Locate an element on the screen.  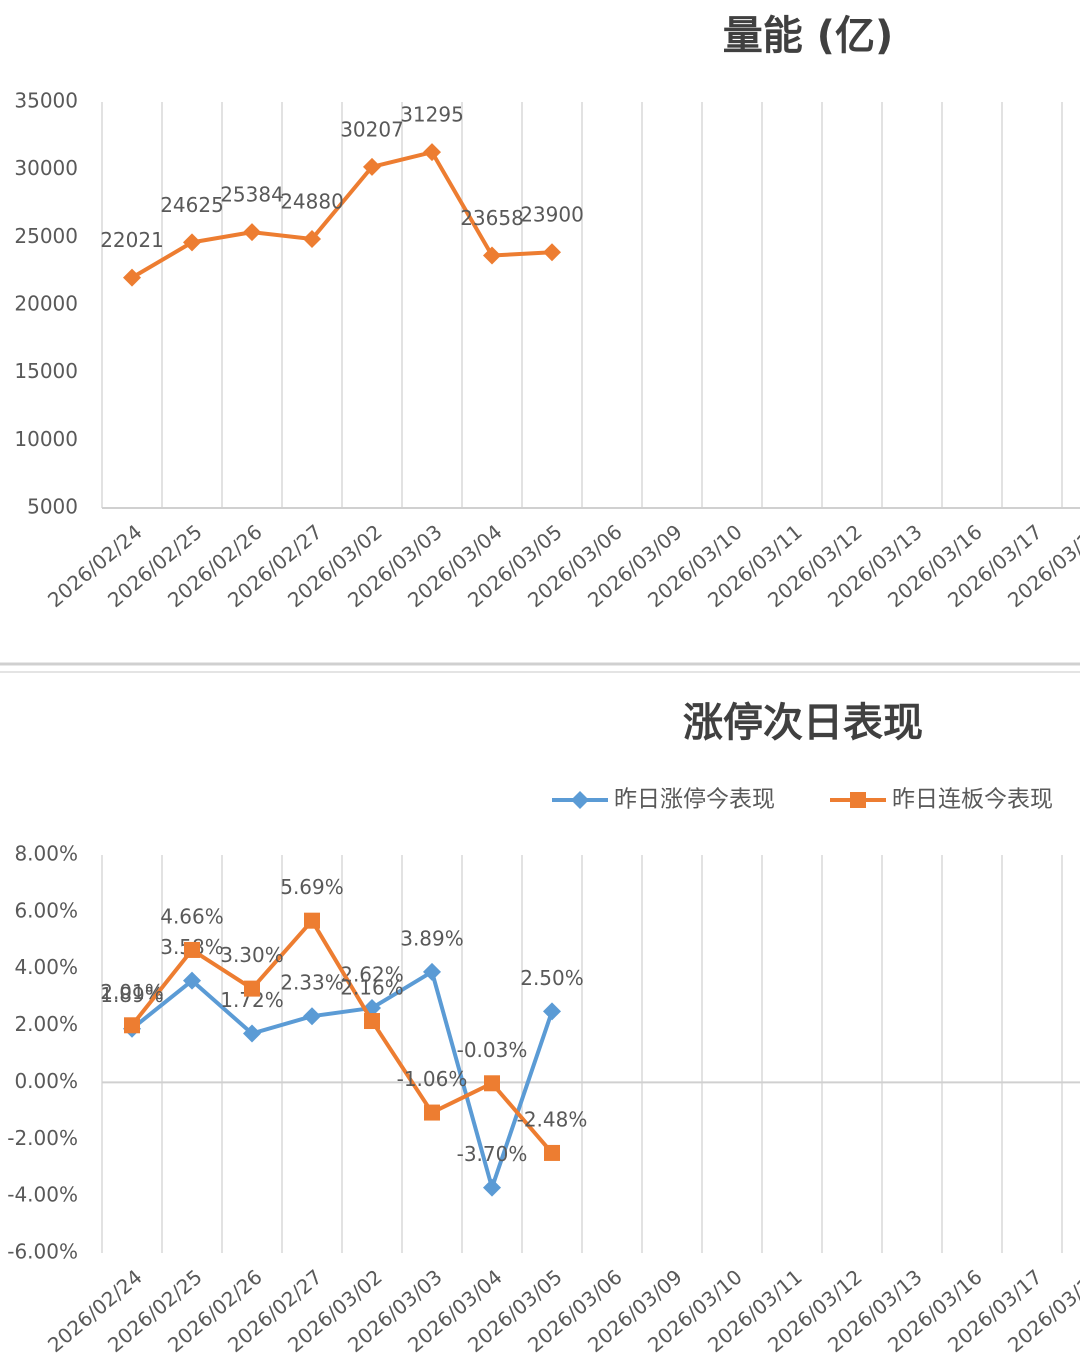
y-tick-label: 25000 is located at coordinates (46, 236).